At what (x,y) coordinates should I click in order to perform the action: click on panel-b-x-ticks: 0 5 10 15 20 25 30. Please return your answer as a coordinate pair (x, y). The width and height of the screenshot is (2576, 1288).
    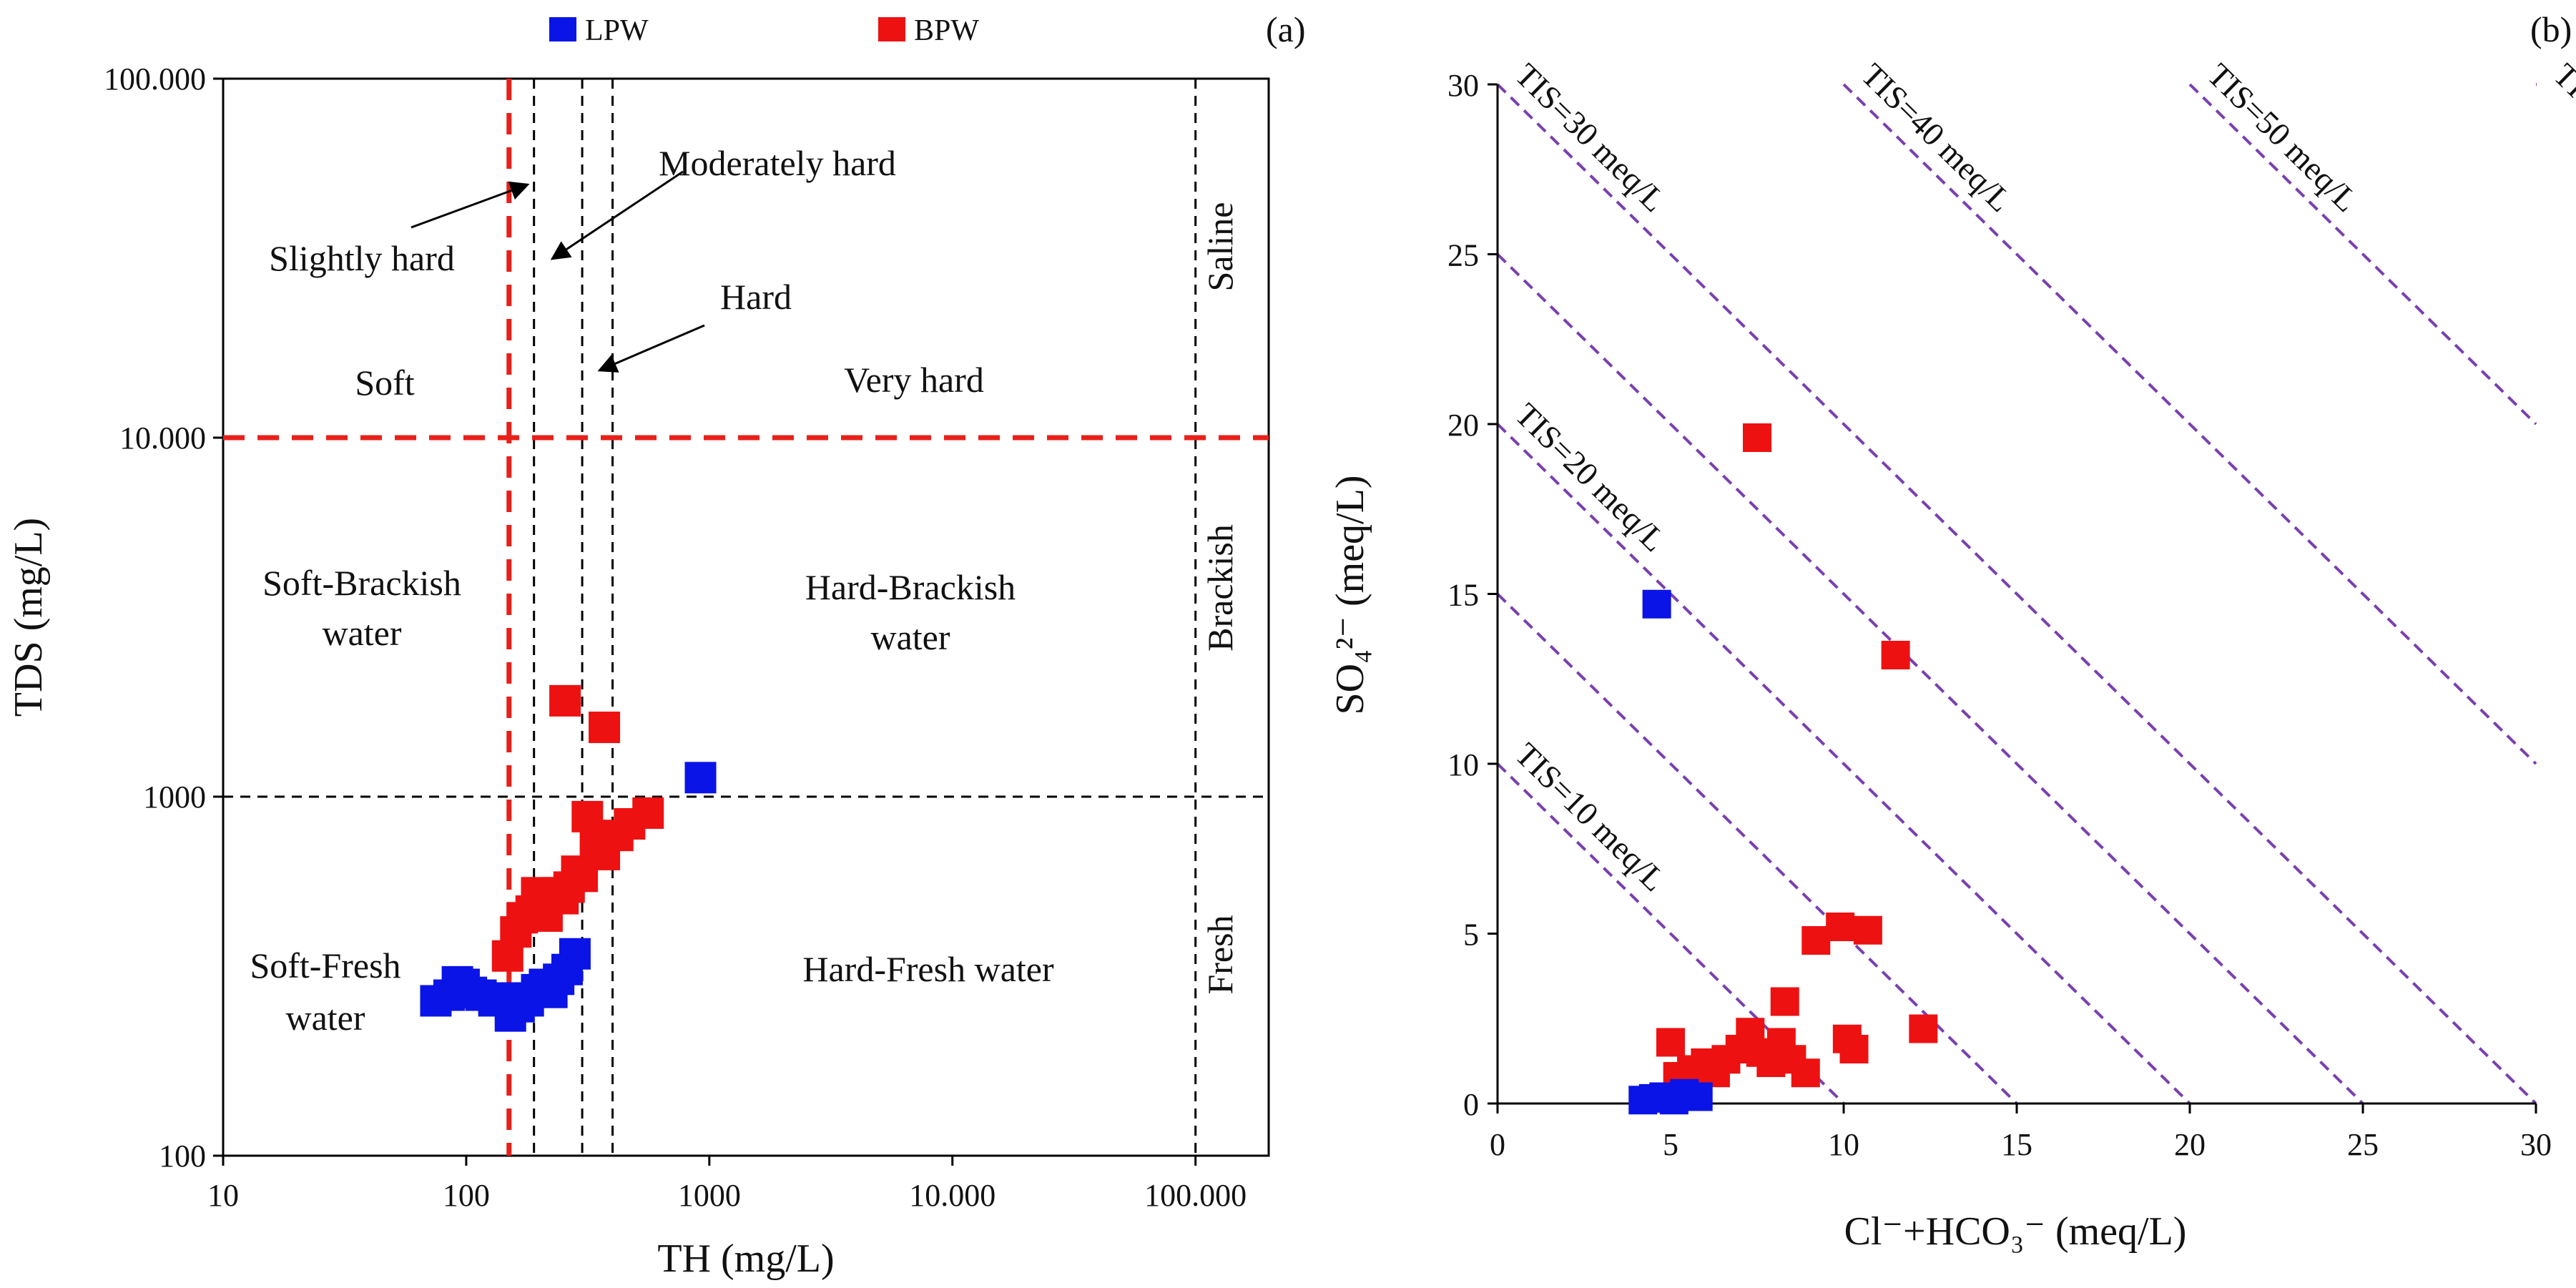
    Looking at the image, I should click on (2021, 1133).